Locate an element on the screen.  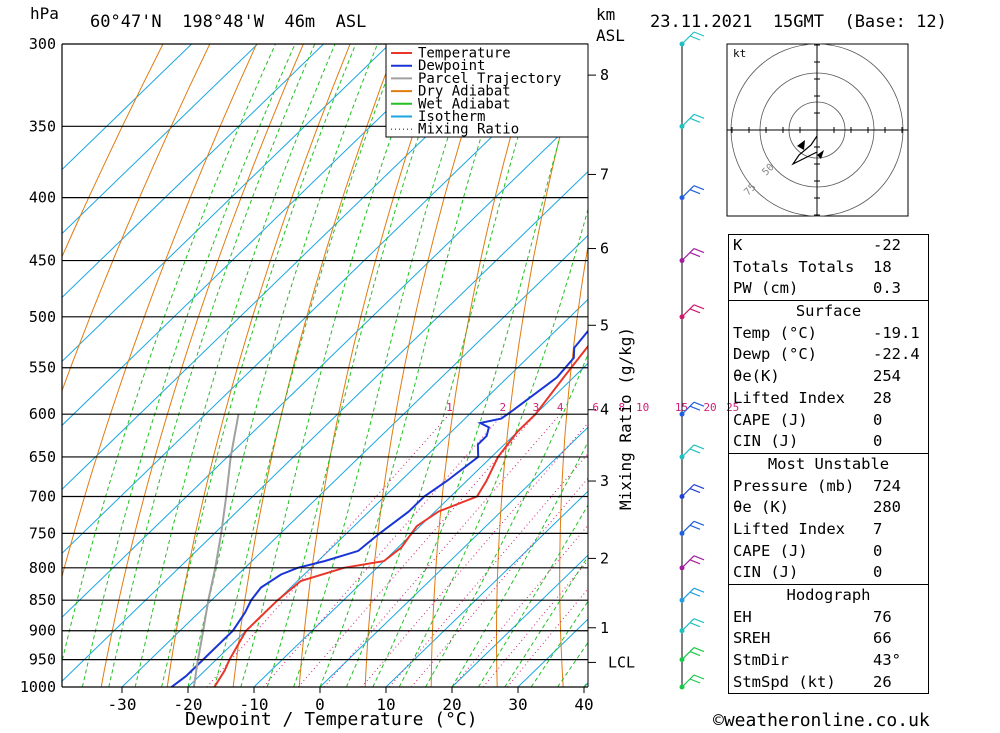
dry-adiabat-line is located at coordinates (427, 365).